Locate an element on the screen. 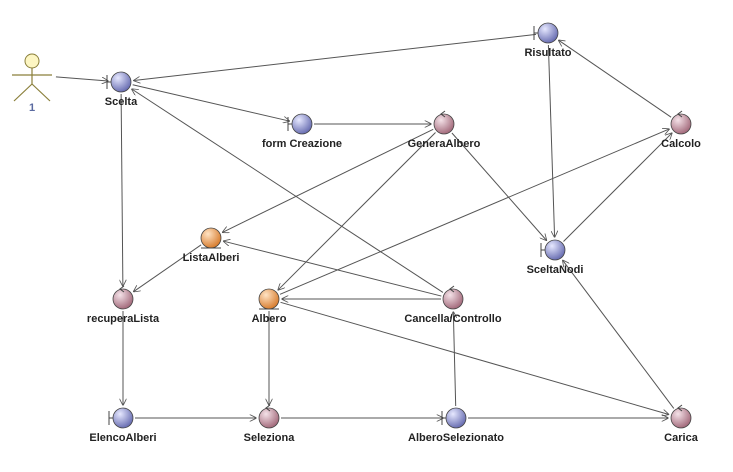  node-cancella-controllo: Cancella/Controllo is located at coordinates (453, 305).